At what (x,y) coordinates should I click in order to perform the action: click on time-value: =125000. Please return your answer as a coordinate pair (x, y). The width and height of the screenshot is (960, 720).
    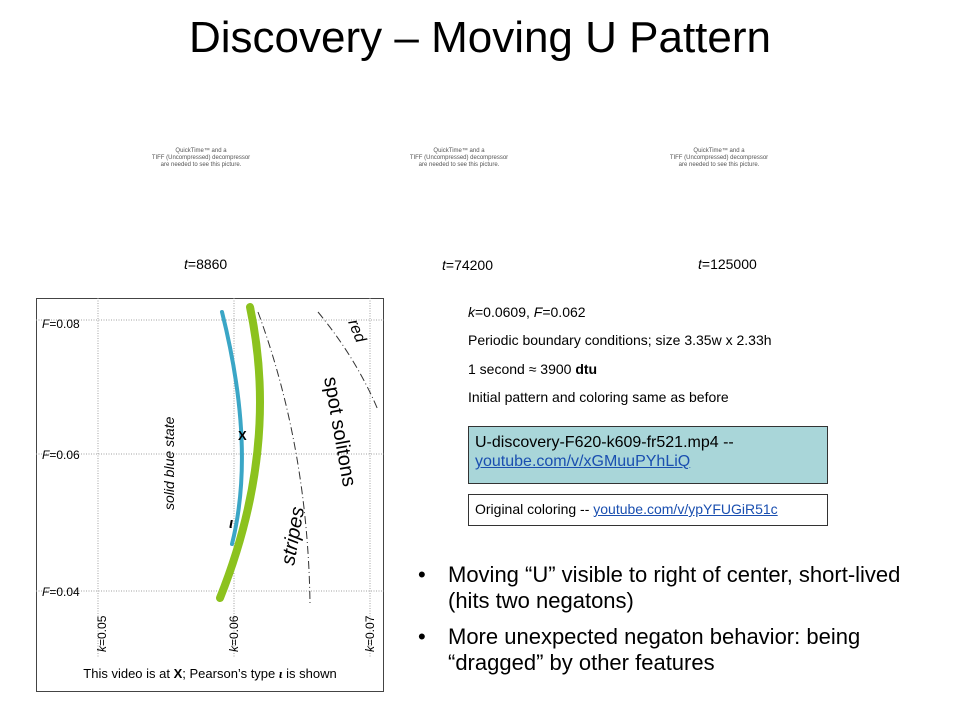
    Looking at the image, I should click on (729, 264).